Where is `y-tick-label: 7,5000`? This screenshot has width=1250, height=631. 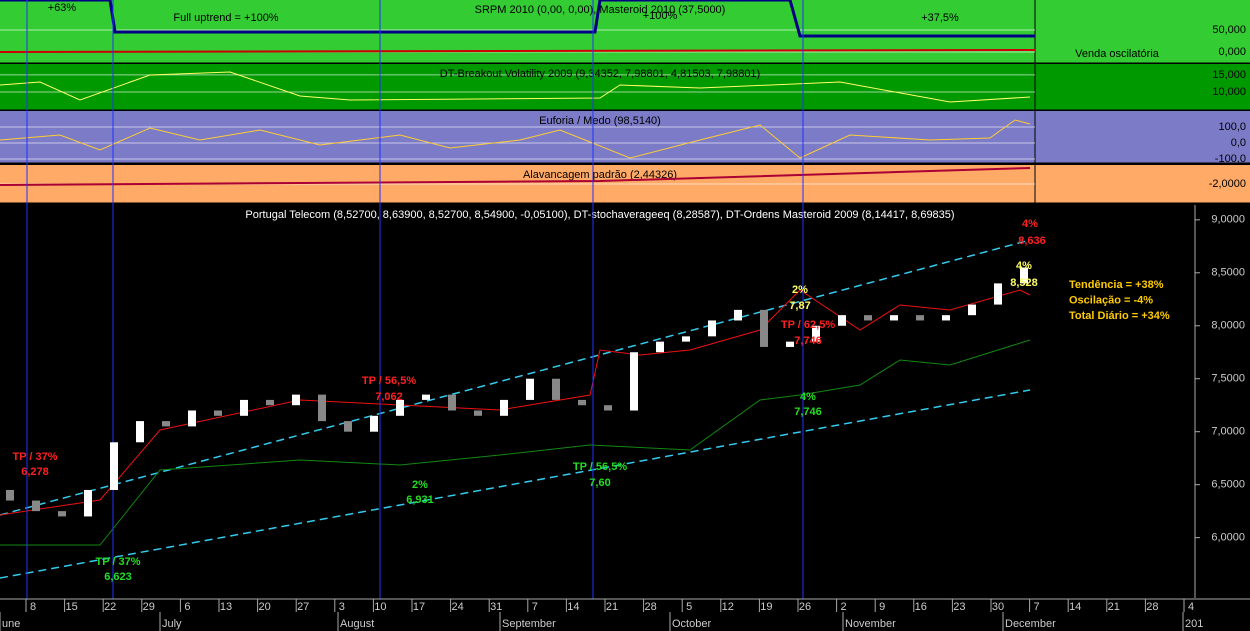
y-tick-label: 7,5000 is located at coordinates (1228, 379).